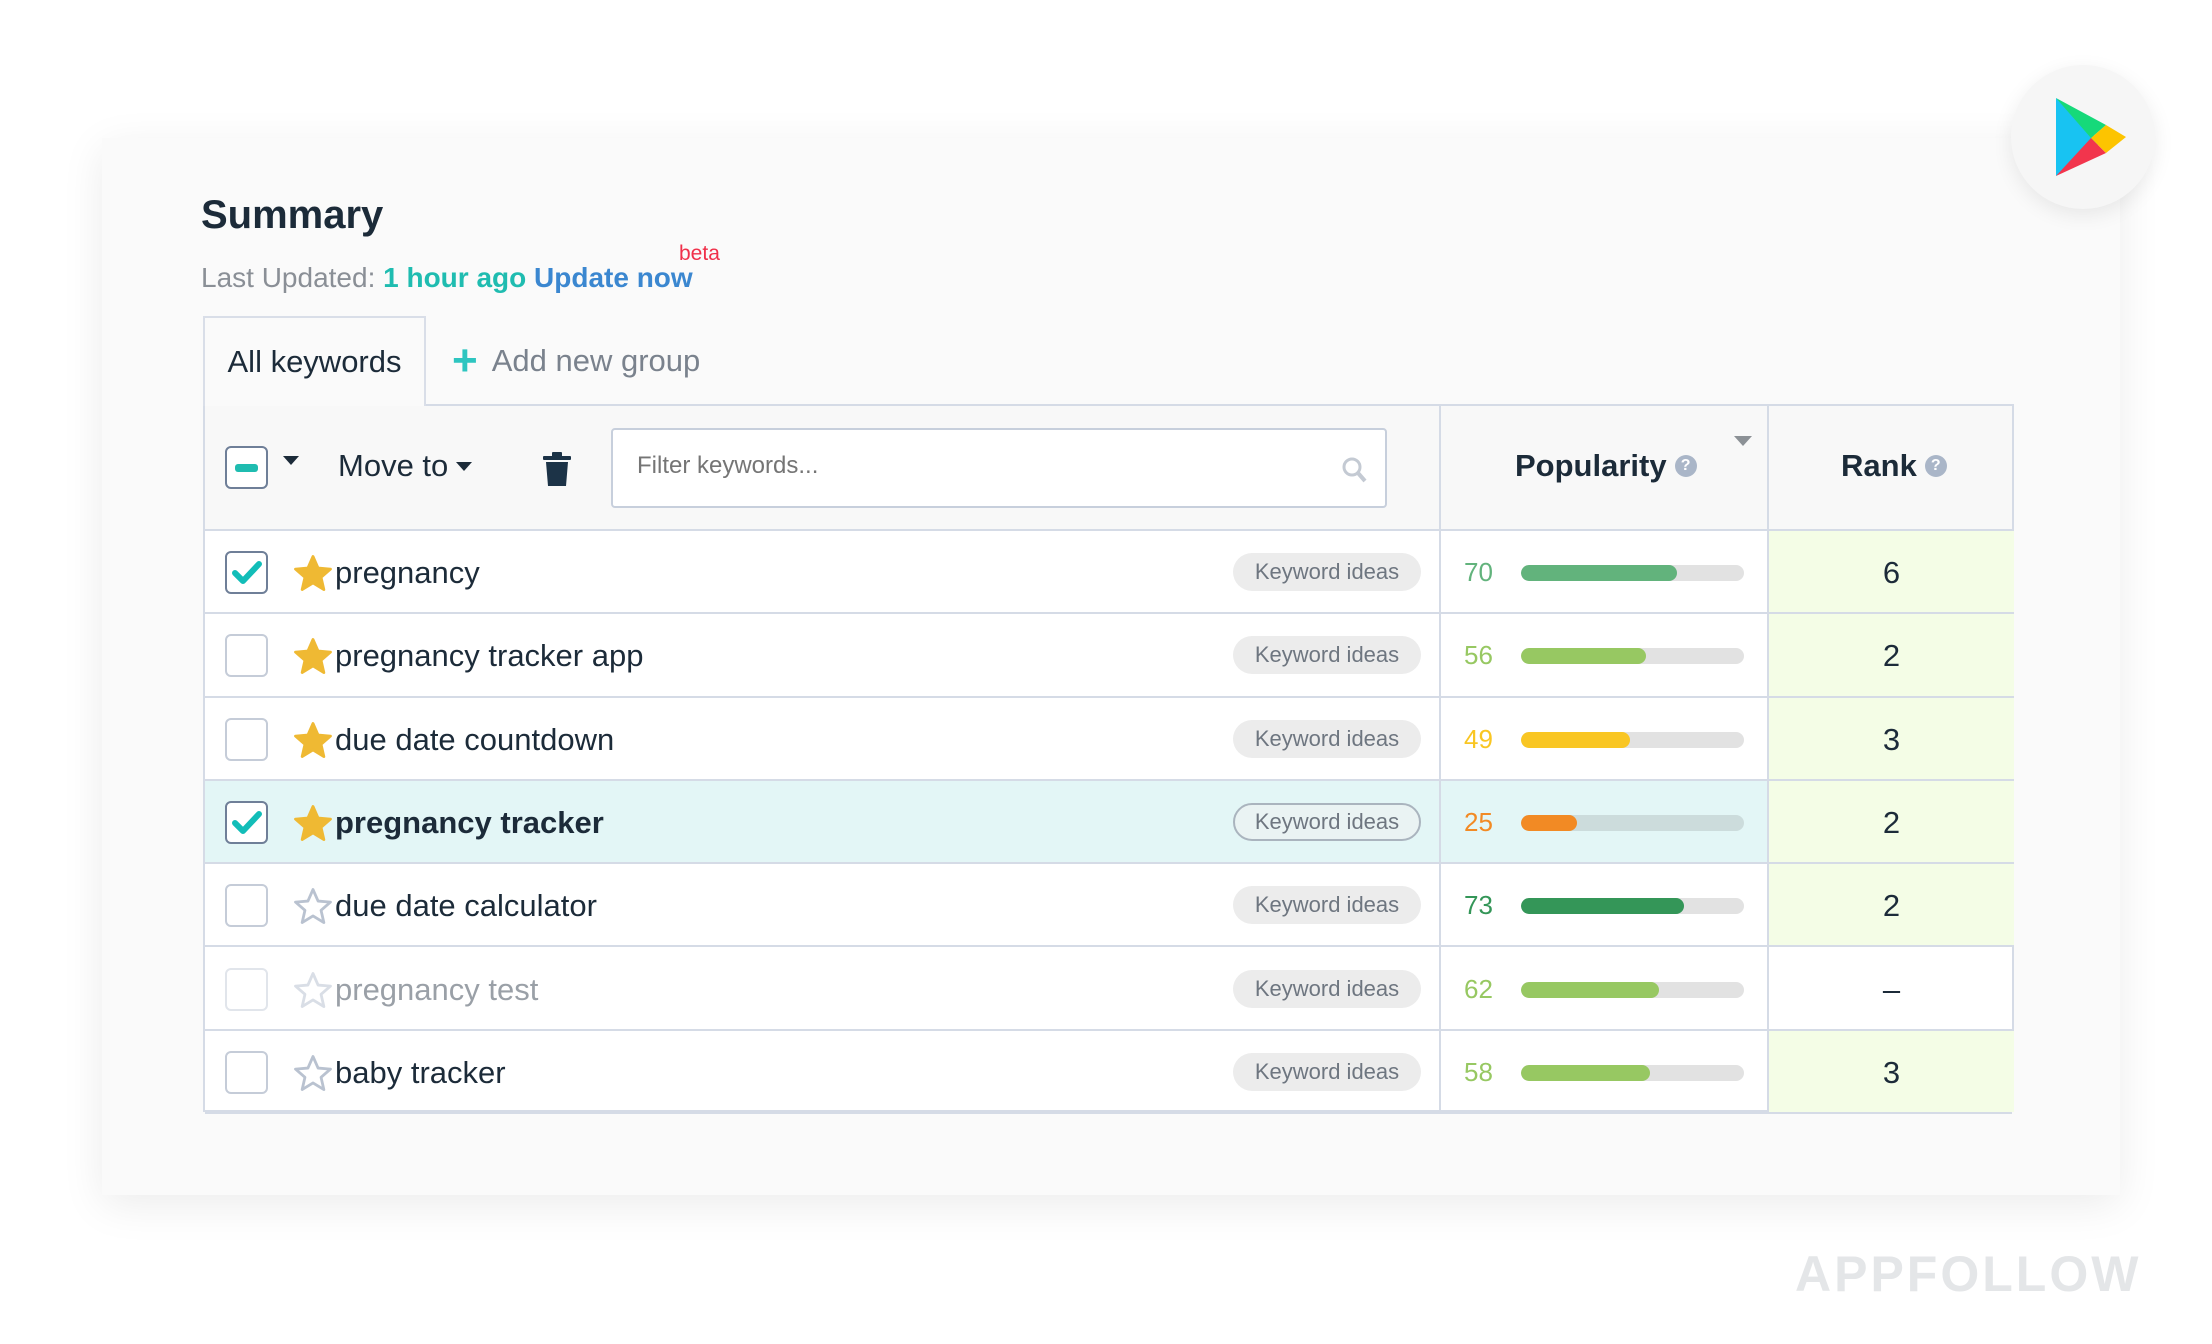 The height and width of the screenshot is (1344, 2212). I want to click on keyword-text: pregnancy, so click(407, 572).